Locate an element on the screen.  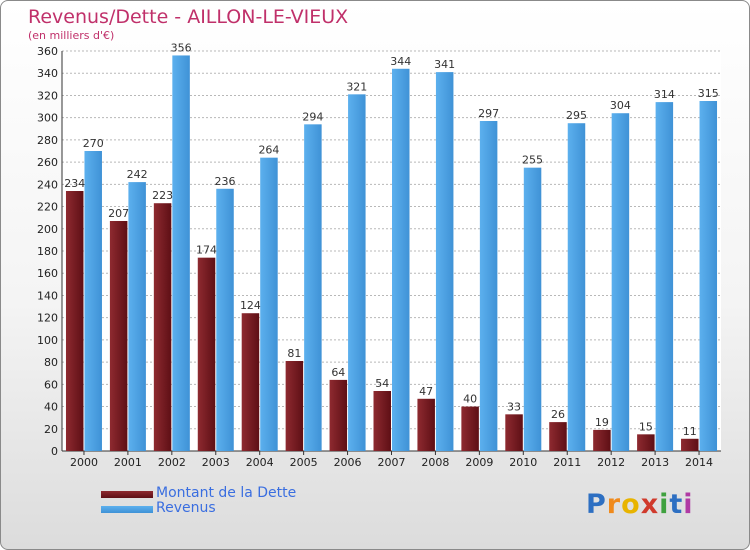
data-label-dette-2011: 26 is located at coordinates (558, 414).